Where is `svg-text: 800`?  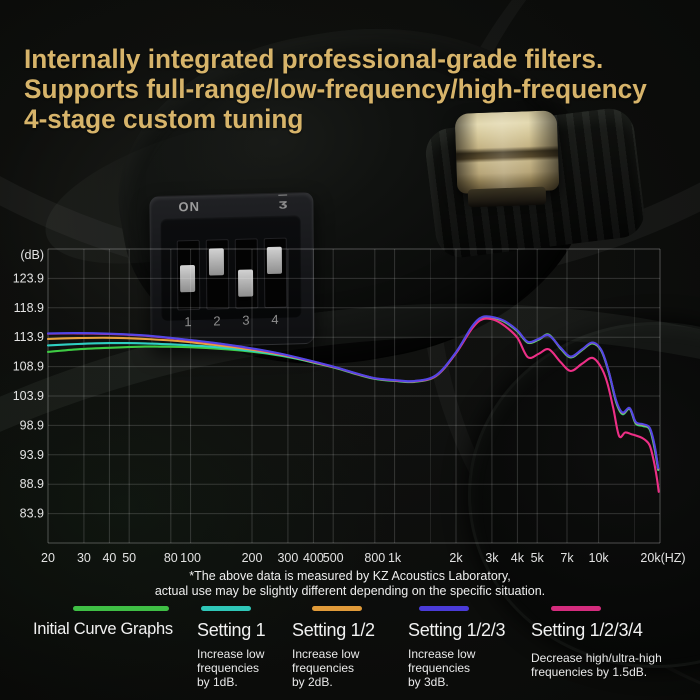
svg-text: 800 is located at coordinates (374, 558).